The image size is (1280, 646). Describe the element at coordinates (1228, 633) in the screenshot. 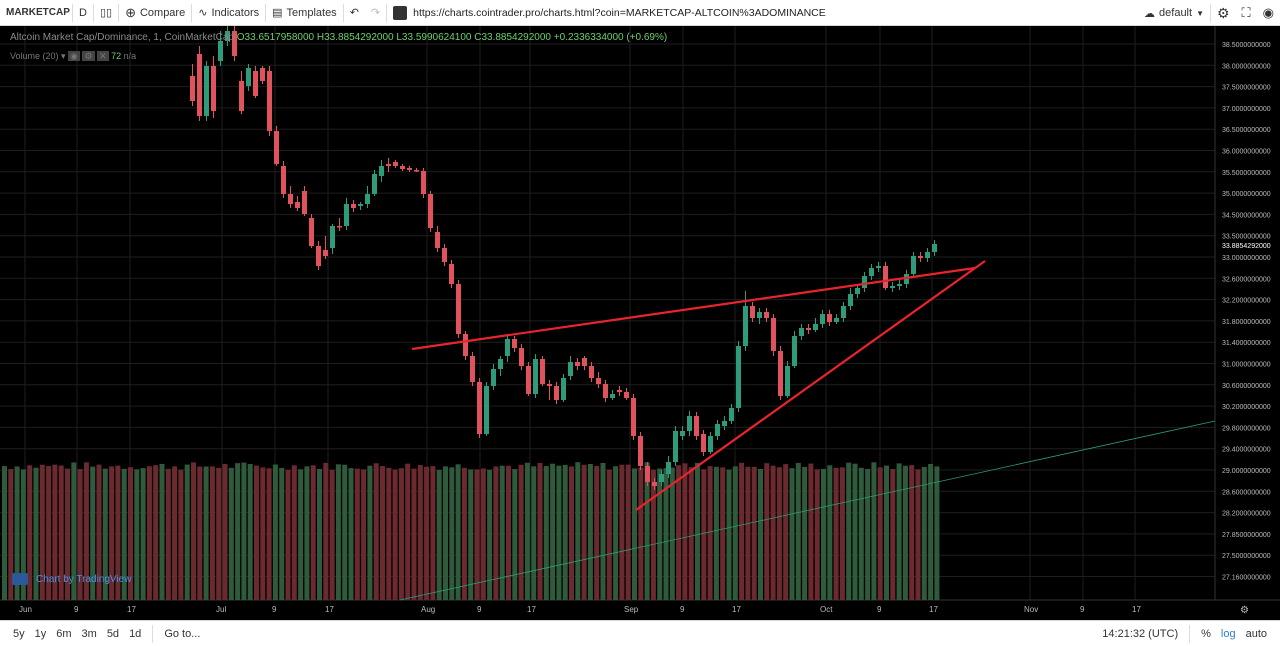

I see `log-toggle: log` at that location.